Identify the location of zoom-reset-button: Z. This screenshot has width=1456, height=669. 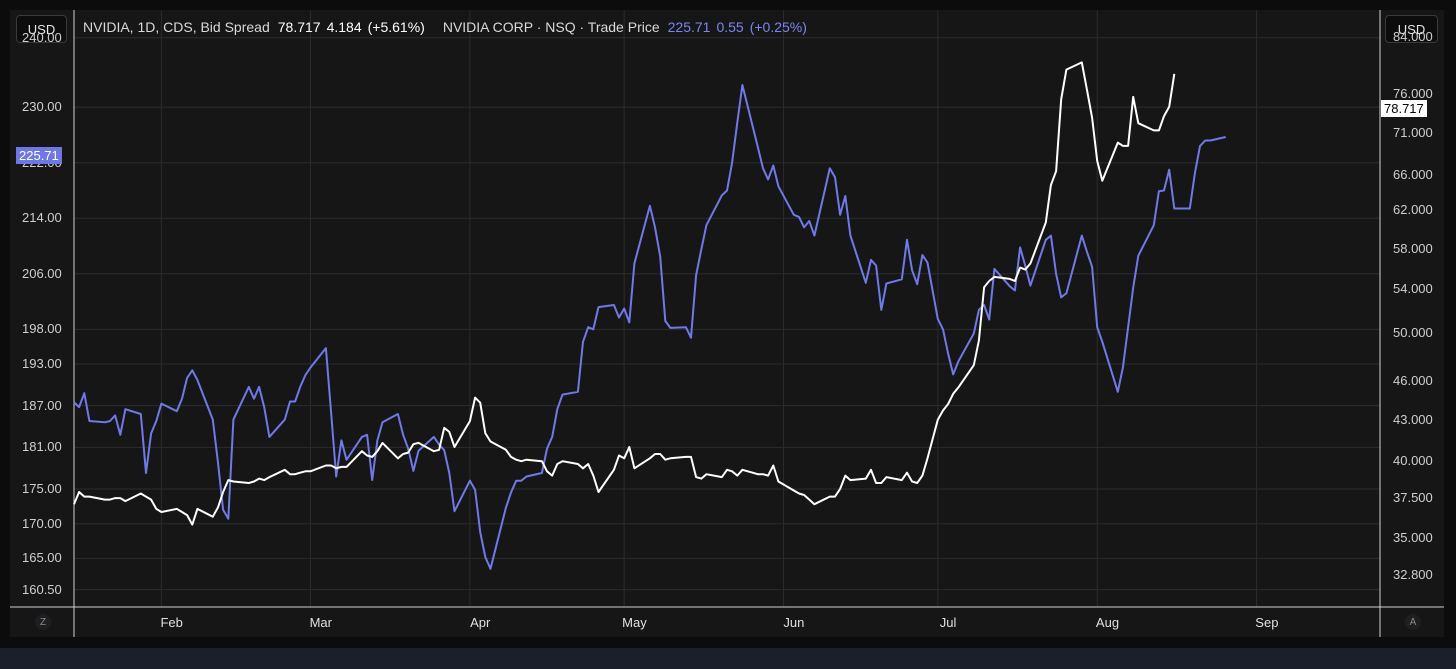
(43, 622).